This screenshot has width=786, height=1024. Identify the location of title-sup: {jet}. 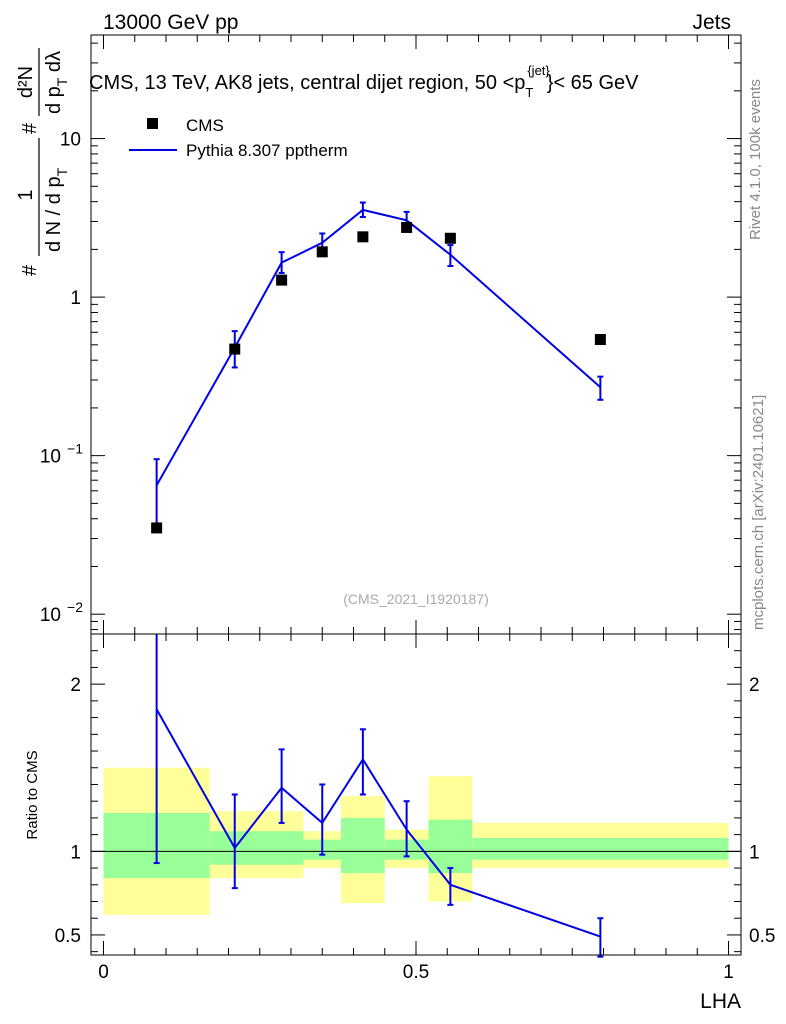
(538, 70).